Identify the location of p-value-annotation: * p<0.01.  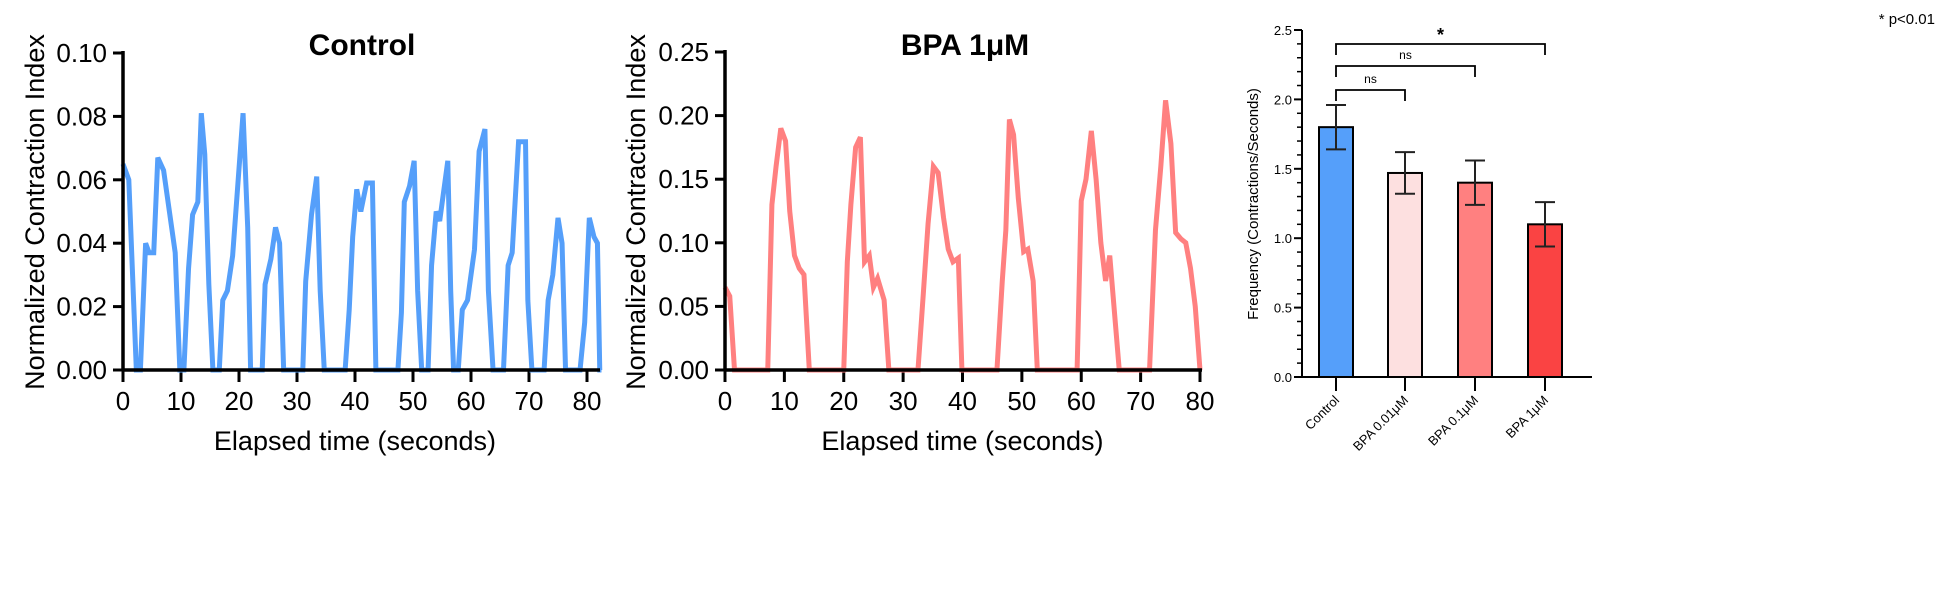
(1907, 19).